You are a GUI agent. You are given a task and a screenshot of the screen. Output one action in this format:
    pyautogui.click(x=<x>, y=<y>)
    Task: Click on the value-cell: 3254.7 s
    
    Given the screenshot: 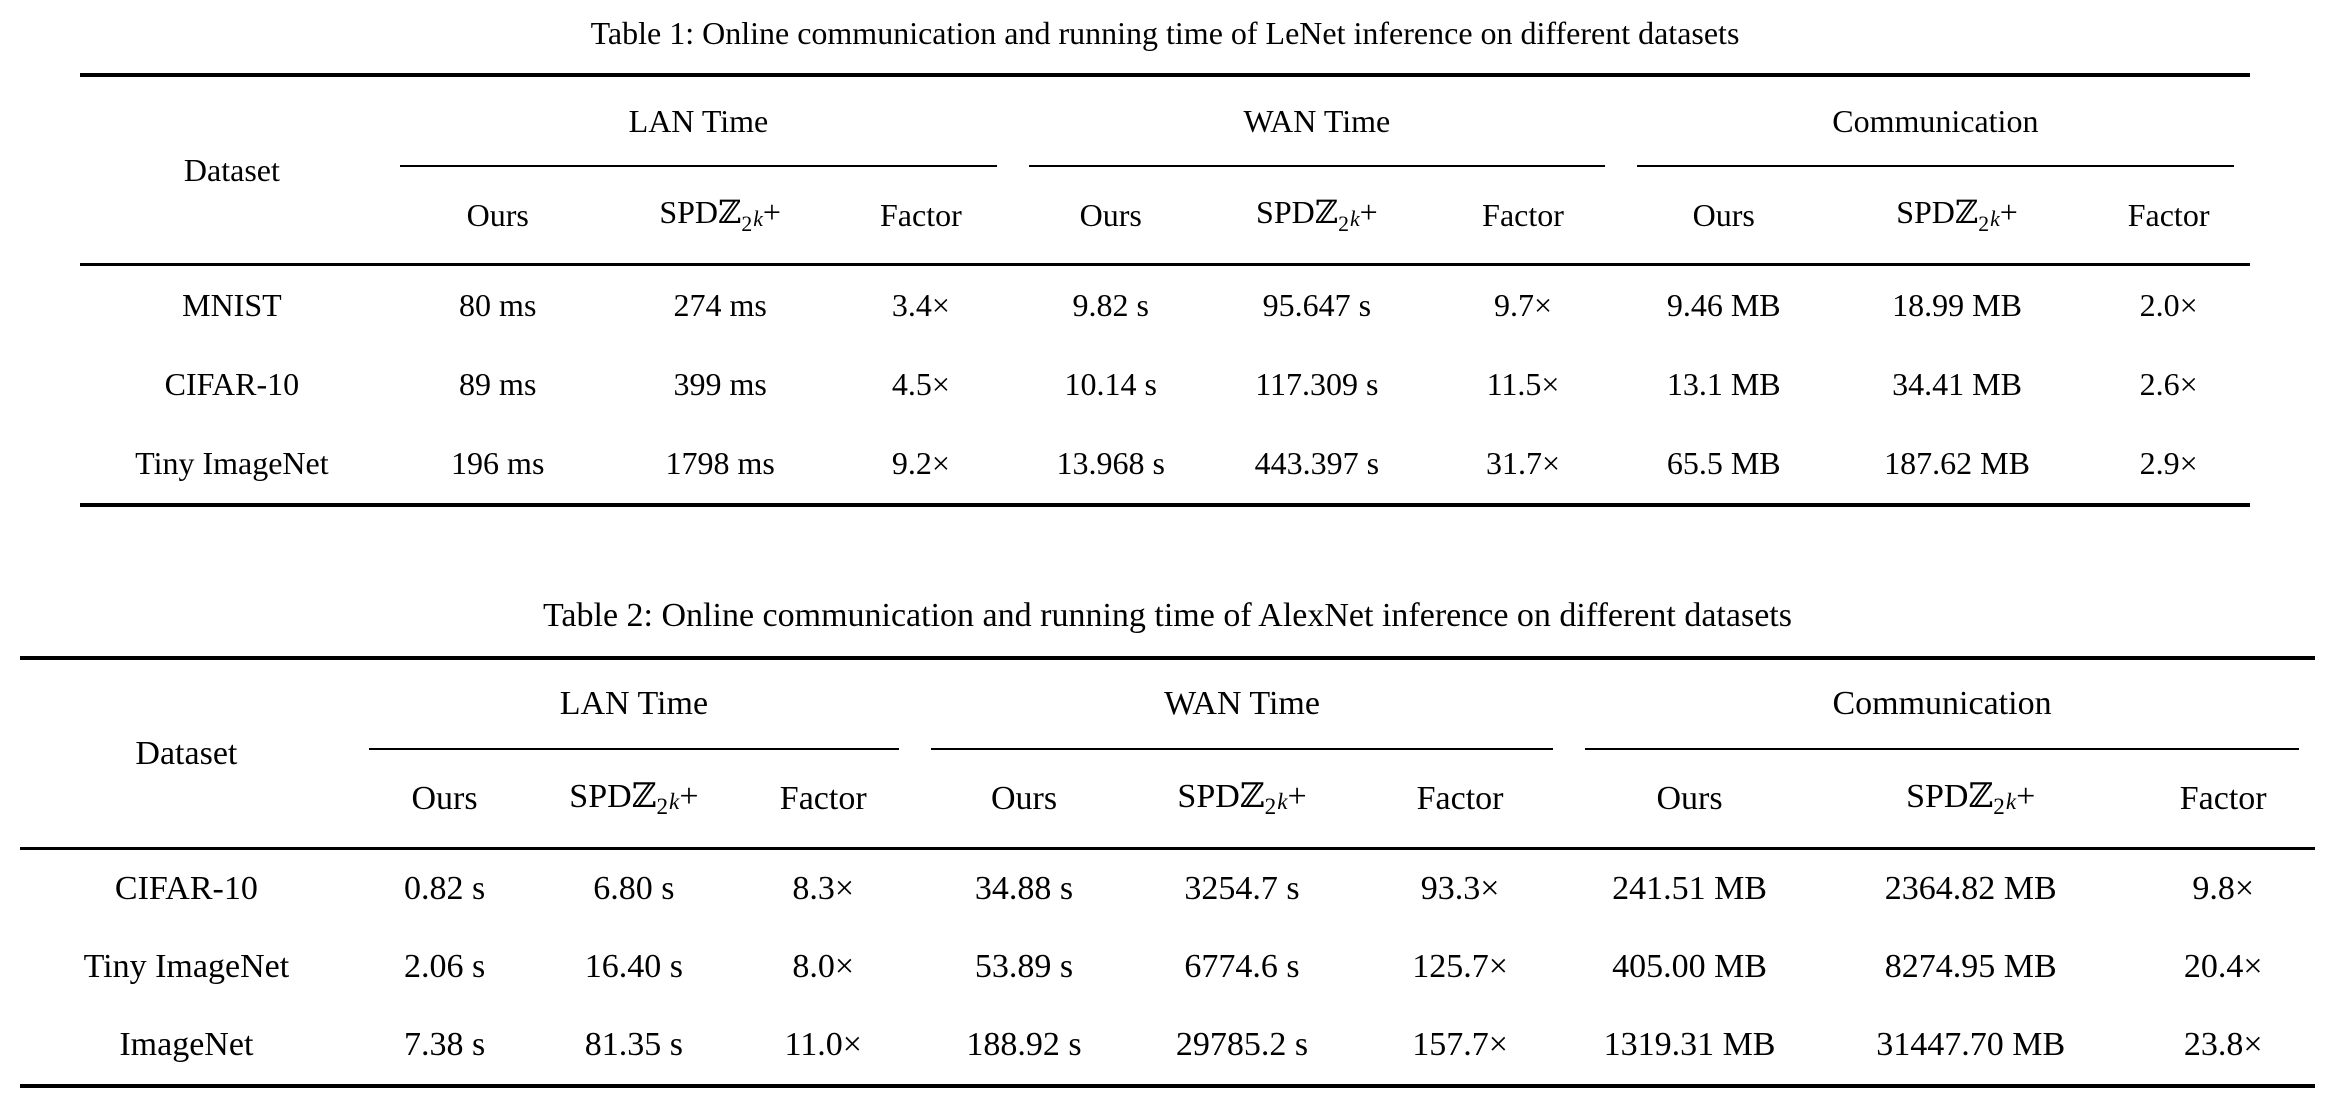 What is the action you would take?
    pyautogui.click(x=1242, y=888)
    